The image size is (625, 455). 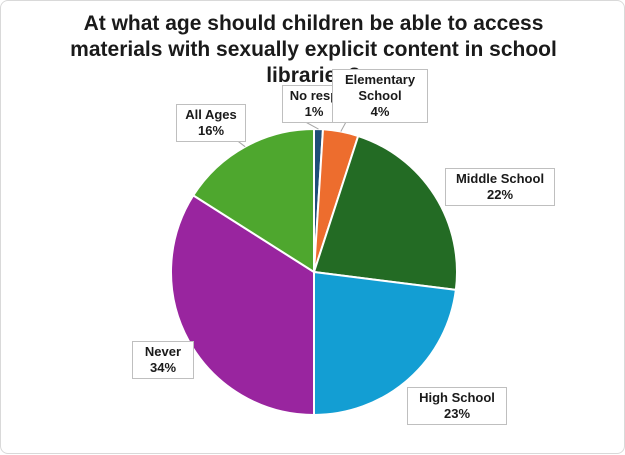 What do you see at coordinates (253, 200) in the screenshot?
I see `pie-slice-all-ages` at bounding box center [253, 200].